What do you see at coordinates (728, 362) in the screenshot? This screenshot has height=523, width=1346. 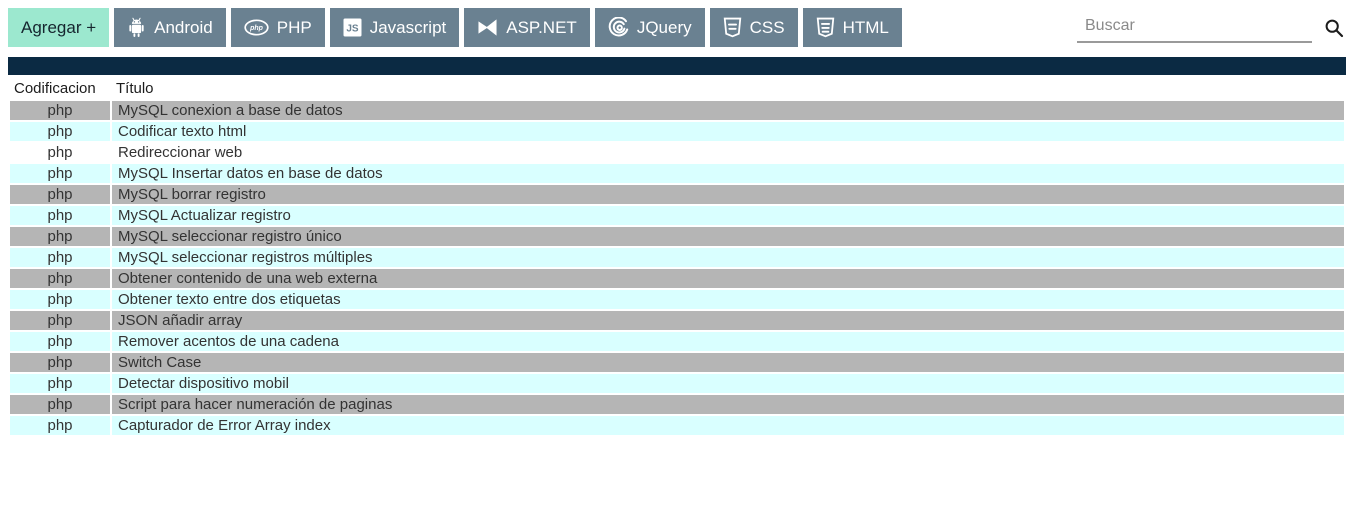 I see `cell-titulo: Switch Case` at bounding box center [728, 362].